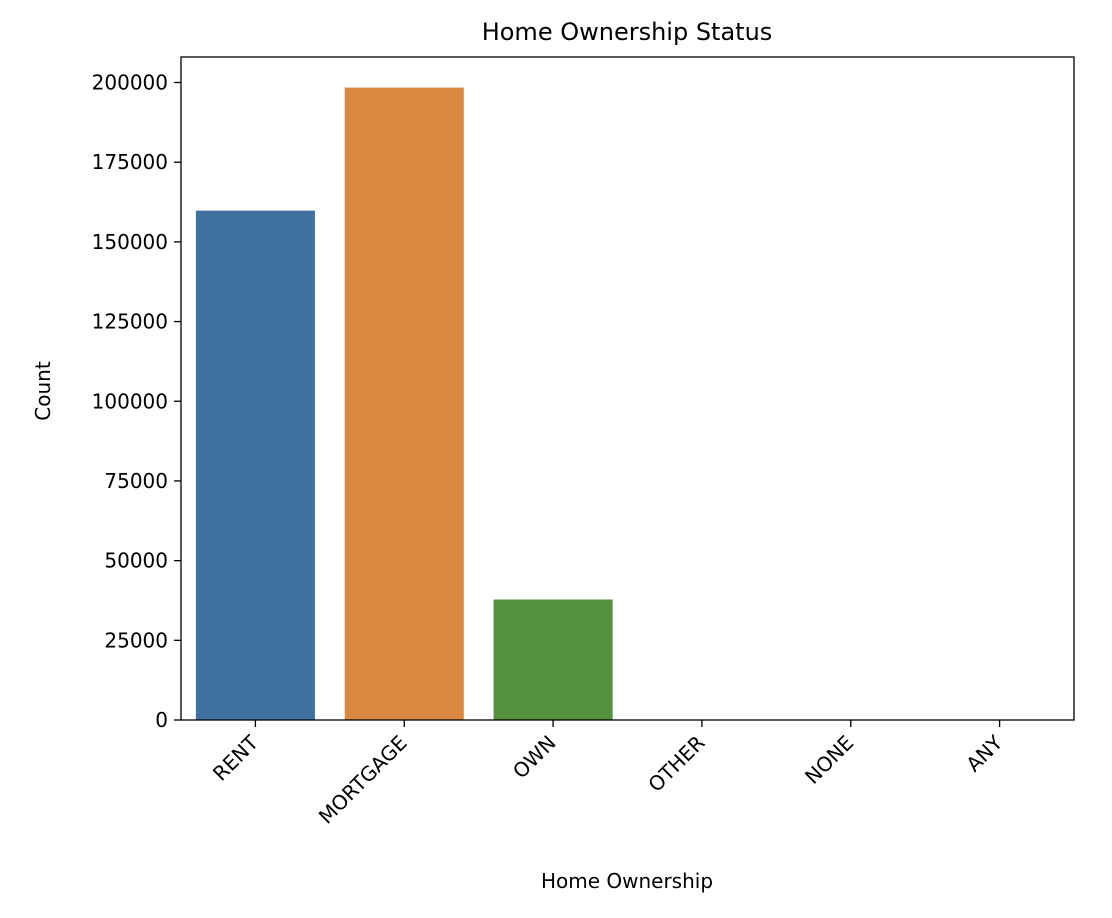 This screenshot has height=918, width=1112. I want to click on x-axis-ticks: RENT MORTGAGE OWN OTHER NONE ANY, so click(608, 774).